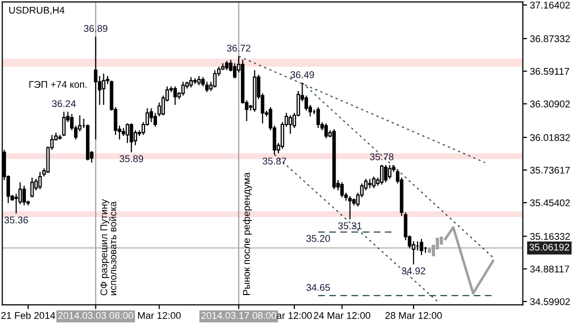 This screenshot has height=325, width=572. What do you see at coordinates (96, 28) in the screenshot?
I see `annotation: 36.89` at bounding box center [96, 28].